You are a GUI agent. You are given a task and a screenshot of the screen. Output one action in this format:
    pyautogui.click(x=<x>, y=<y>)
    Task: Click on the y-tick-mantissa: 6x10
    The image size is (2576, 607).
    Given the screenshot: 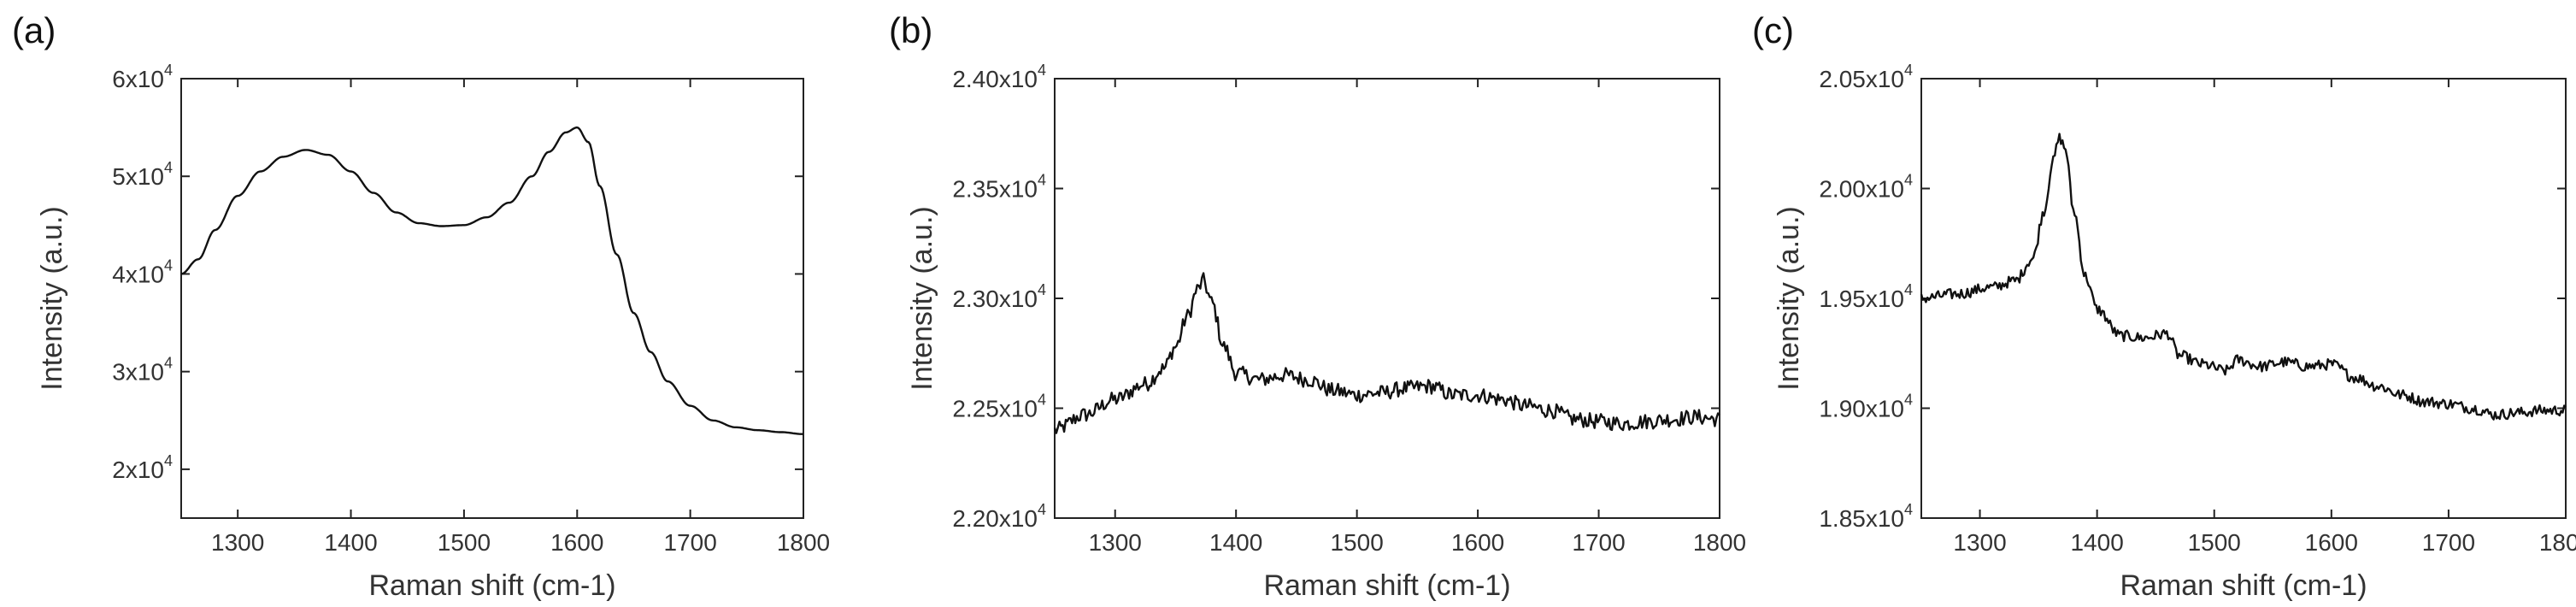 What is the action you would take?
    pyautogui.click(x=138, y=79)
    